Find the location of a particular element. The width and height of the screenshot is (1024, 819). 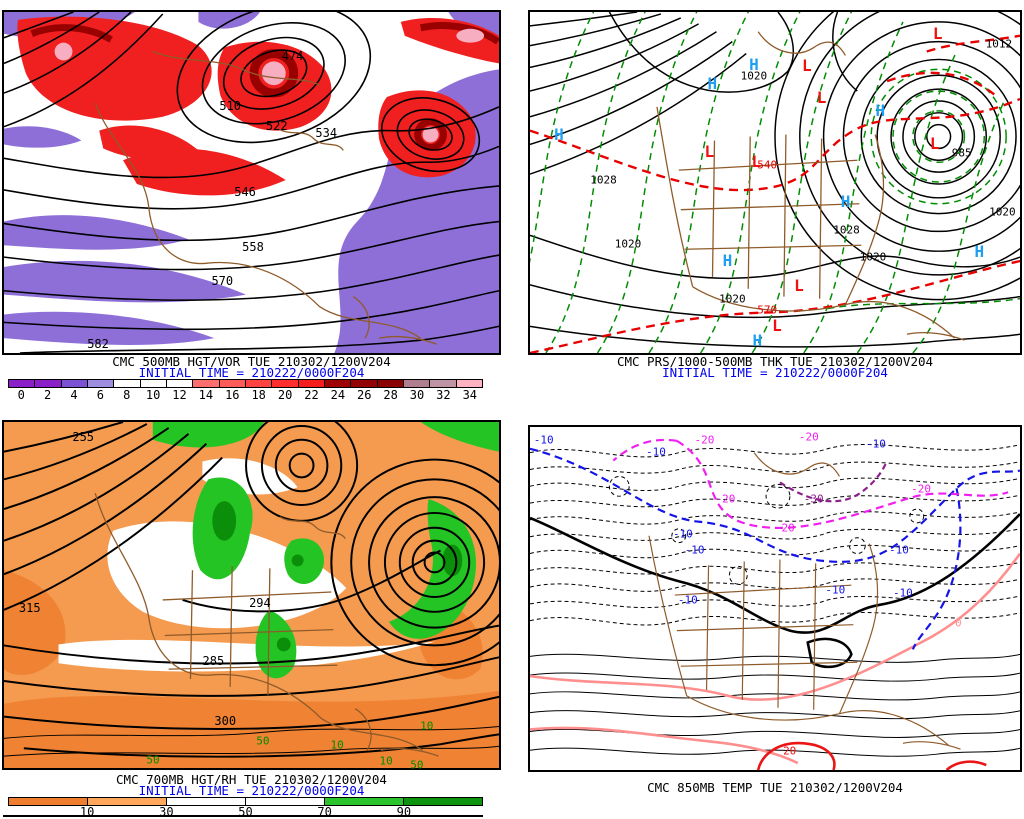

rh-colorbar-ticks: 10 30 50 70 90 is located at coordinates (245, 812).